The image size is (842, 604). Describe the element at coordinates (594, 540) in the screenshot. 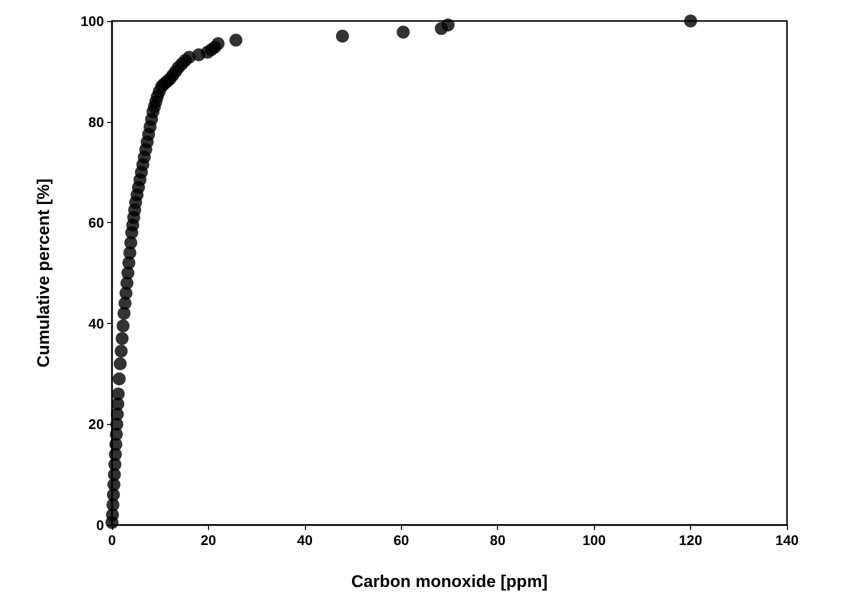

I see `x-tick-label: 100` at that location.